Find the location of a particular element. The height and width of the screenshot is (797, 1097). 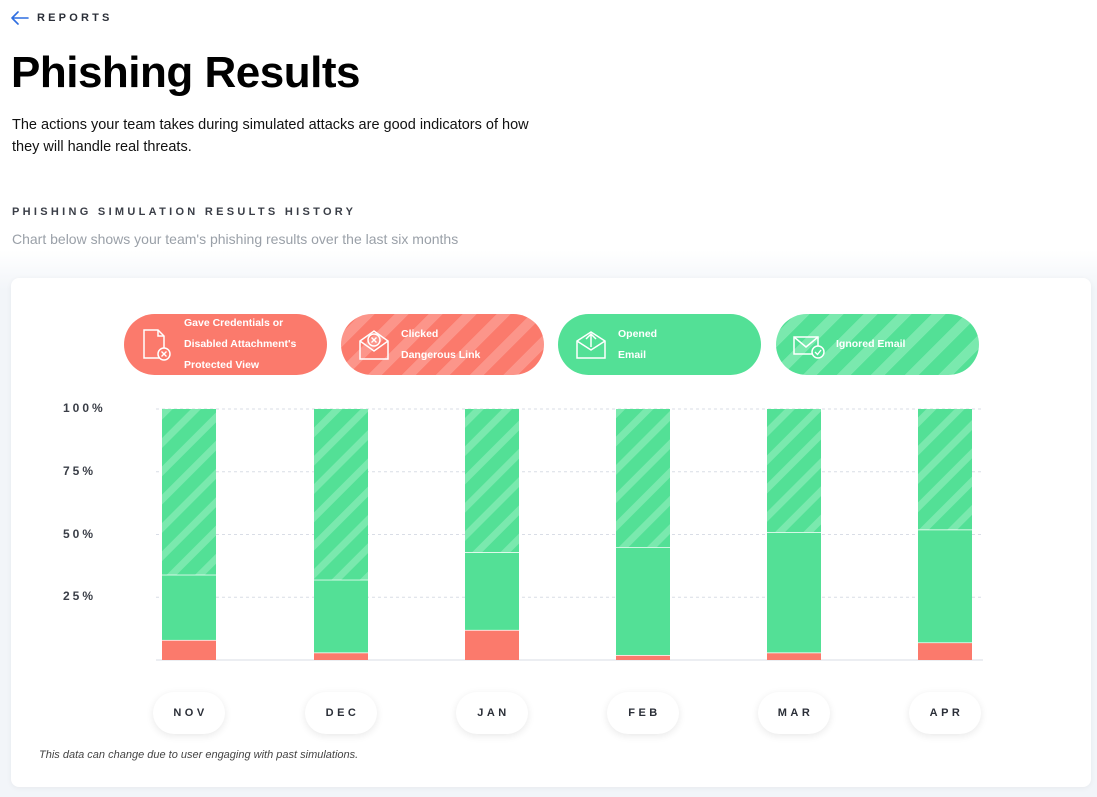

month-label-mar: MAR is located at coordinates (794, 713).